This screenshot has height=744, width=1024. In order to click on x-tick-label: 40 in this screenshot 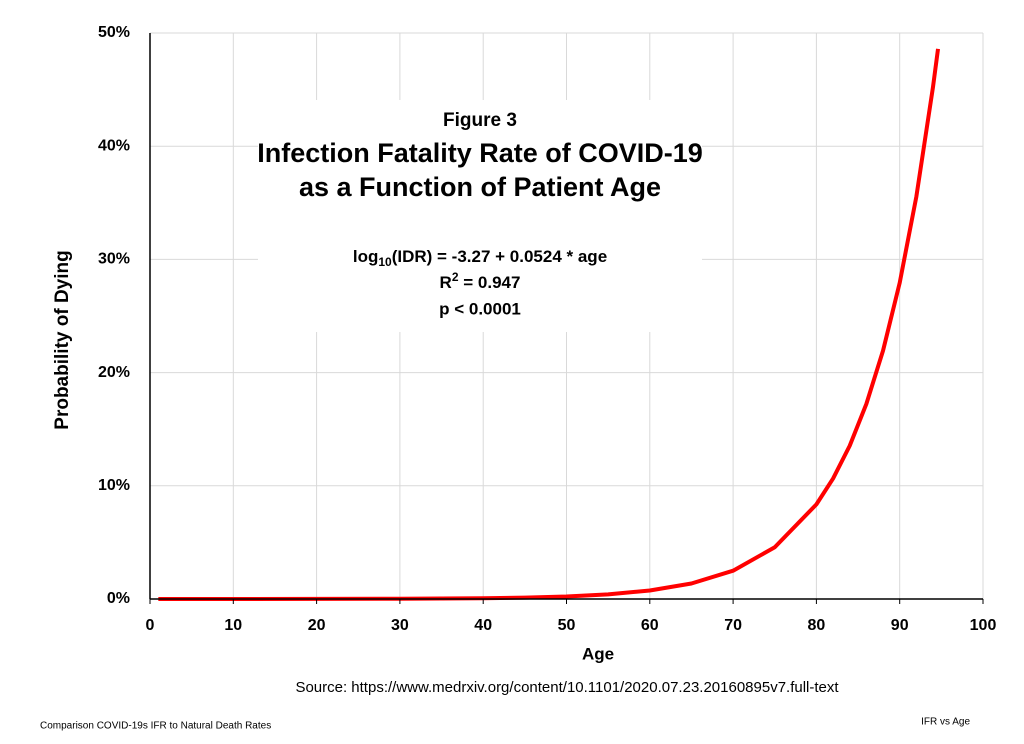, I will do `click(483, 625)`.